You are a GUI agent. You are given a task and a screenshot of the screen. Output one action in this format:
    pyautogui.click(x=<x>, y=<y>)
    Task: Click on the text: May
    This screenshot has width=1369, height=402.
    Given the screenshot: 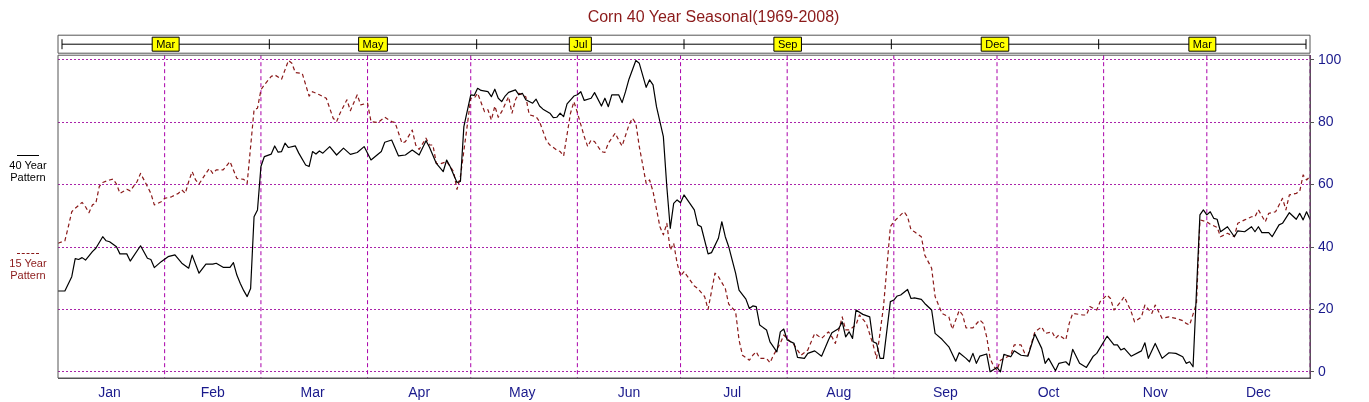 What is the action you would take?
    pyautogui.click(x=373, y=43)
    